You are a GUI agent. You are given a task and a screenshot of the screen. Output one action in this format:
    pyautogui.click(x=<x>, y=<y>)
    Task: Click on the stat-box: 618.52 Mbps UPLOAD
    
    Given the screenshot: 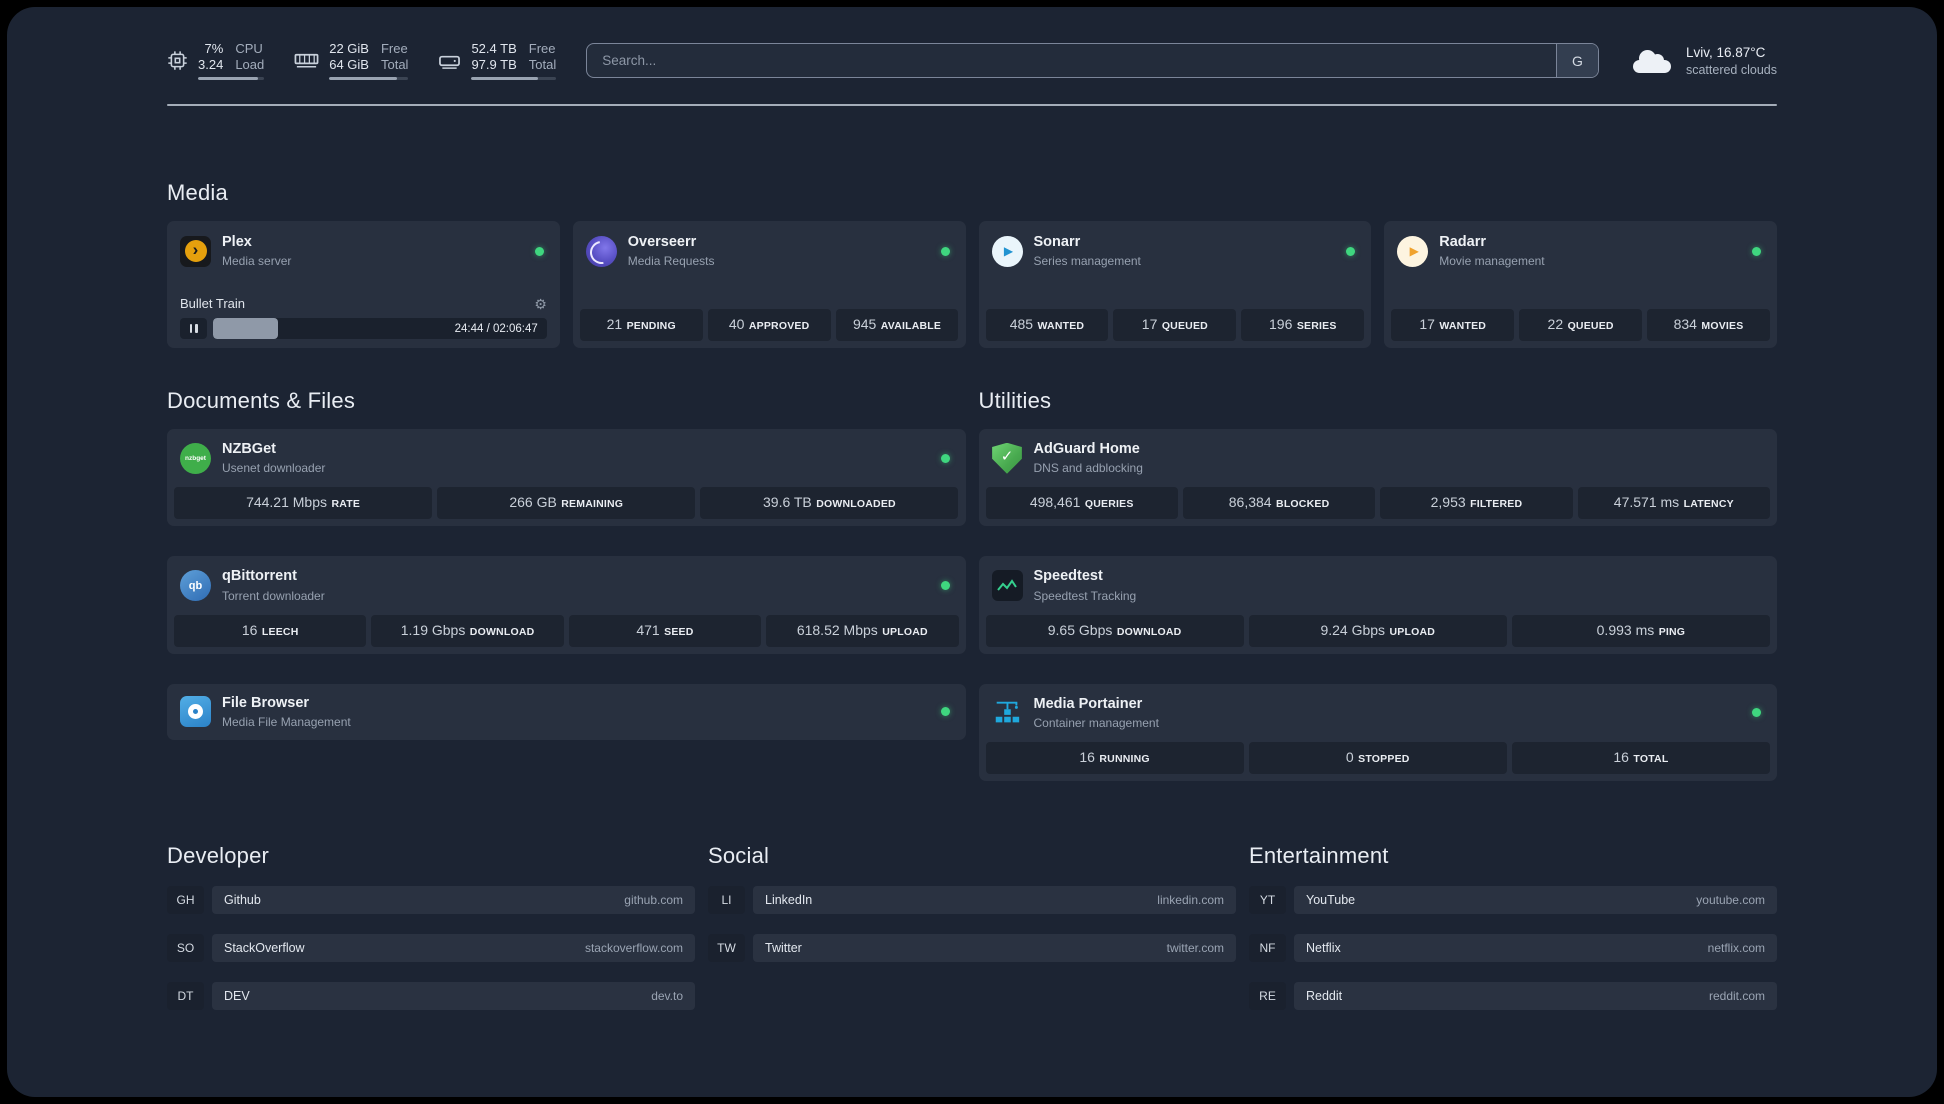 What is the action you would take?
    pyautogui.click(x=862, y=630)
    